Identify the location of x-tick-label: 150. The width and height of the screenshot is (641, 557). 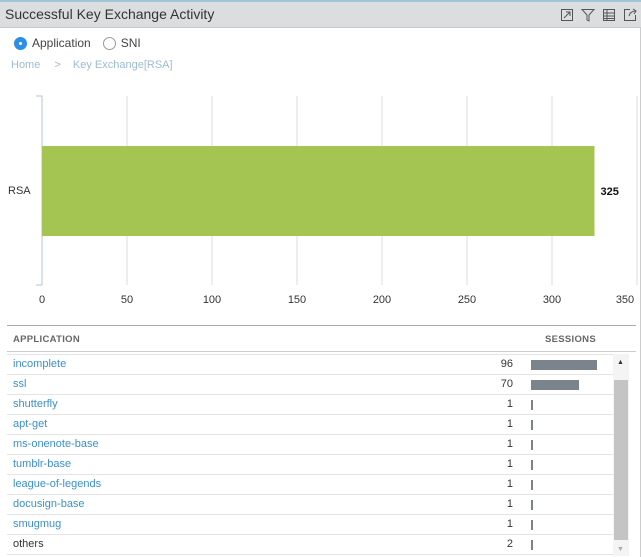
(297, 300).